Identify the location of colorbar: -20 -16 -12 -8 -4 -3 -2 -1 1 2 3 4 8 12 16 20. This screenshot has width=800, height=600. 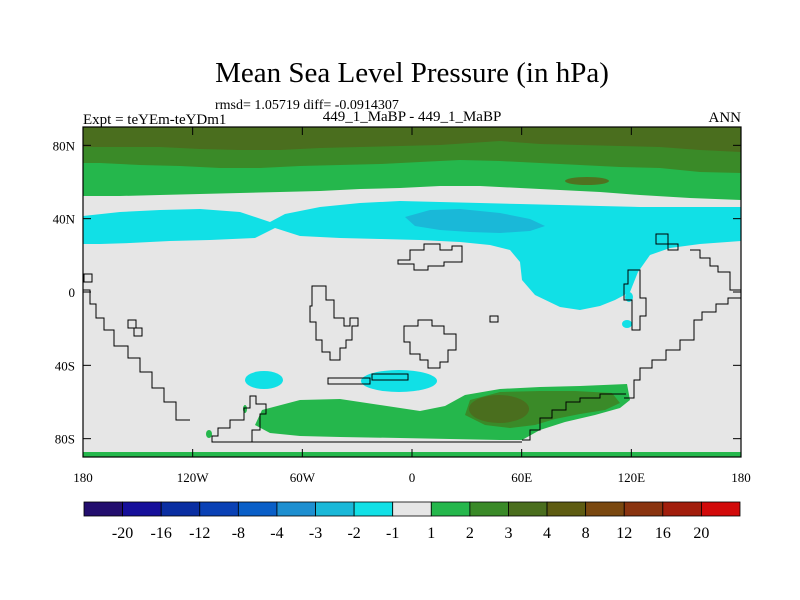
(412, 521).